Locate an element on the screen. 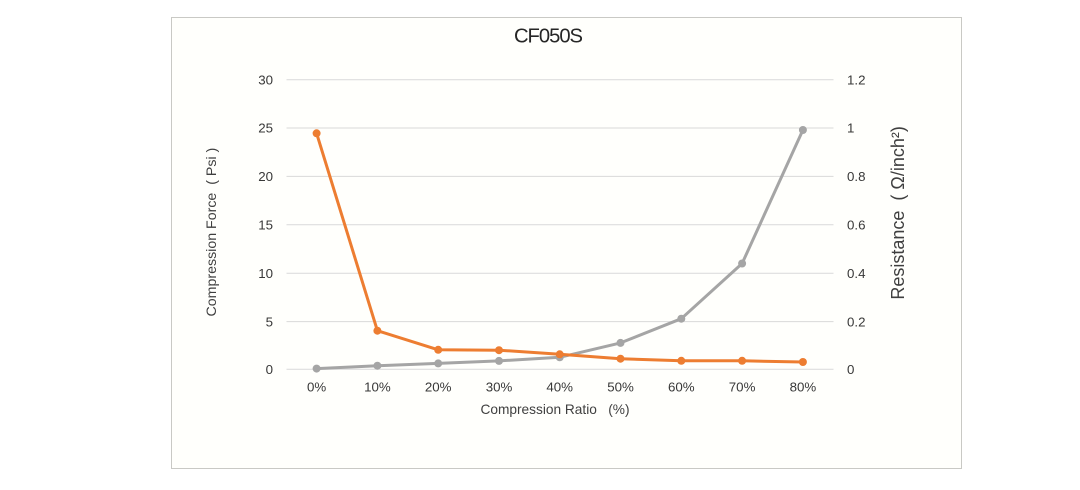  svg-text: 0.8 is located at coordinates (856, 176).